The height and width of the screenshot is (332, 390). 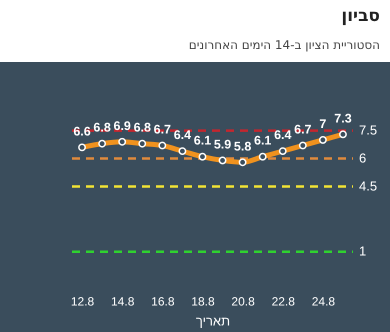 What do you see at coordinates (82, 301) in the screenshot?
I see `x-tick-label: 12.8` at bounding box center [82, 301].